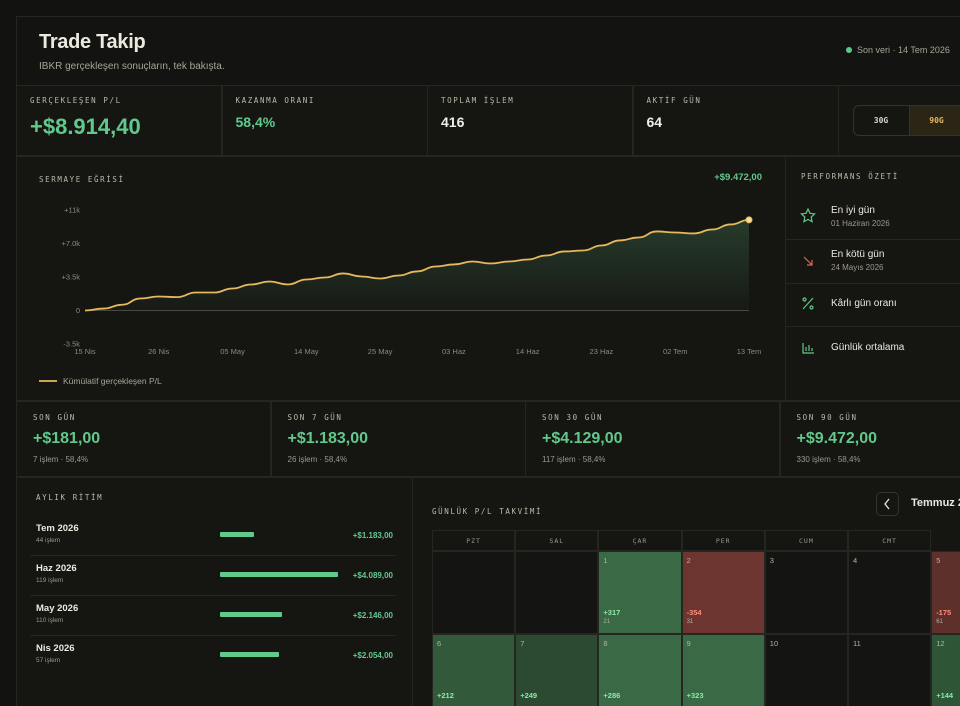 The height and width of the screenshot is (706, 960). What do you see at coordinates (938, 560) in the screenshot?
I see `day-number: 5` at bounding box center [938, 560].